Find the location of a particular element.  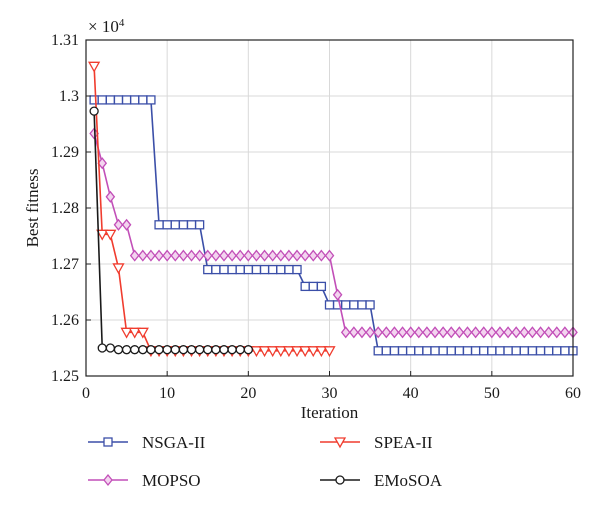

legend-item-emosoa: EMoSOA is located at coordinates (381, 480).